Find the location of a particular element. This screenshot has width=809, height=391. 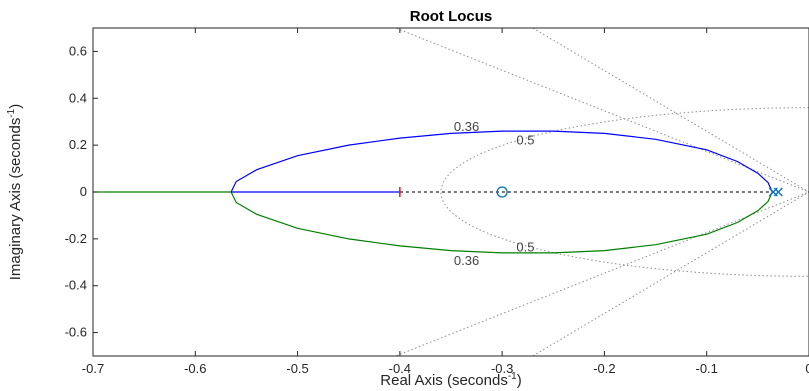

locus-branch-lower is located at coordinates (501, 222).